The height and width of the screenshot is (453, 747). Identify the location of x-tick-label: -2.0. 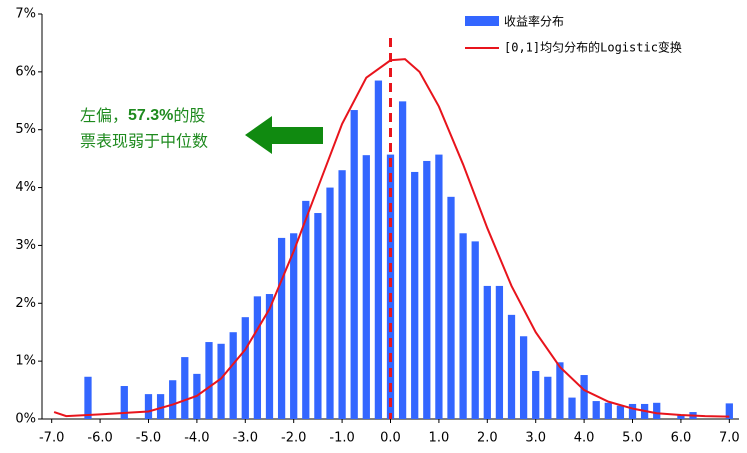
(293, 438).